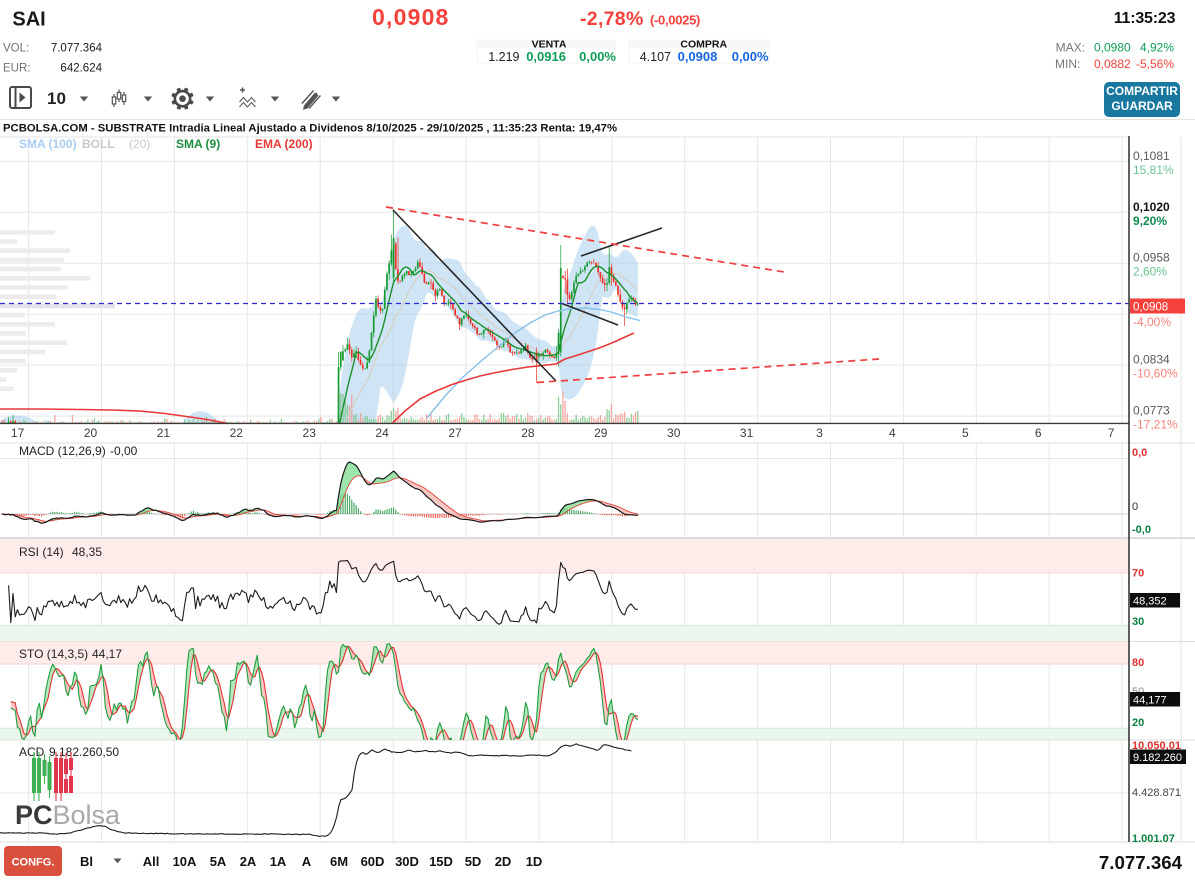 This screenshot has height=883, width=1195. What do you see at coordinates (1141, 530) in the screenshot?
I see `svg-text: -0,0` at bounding box center [1141, 530].